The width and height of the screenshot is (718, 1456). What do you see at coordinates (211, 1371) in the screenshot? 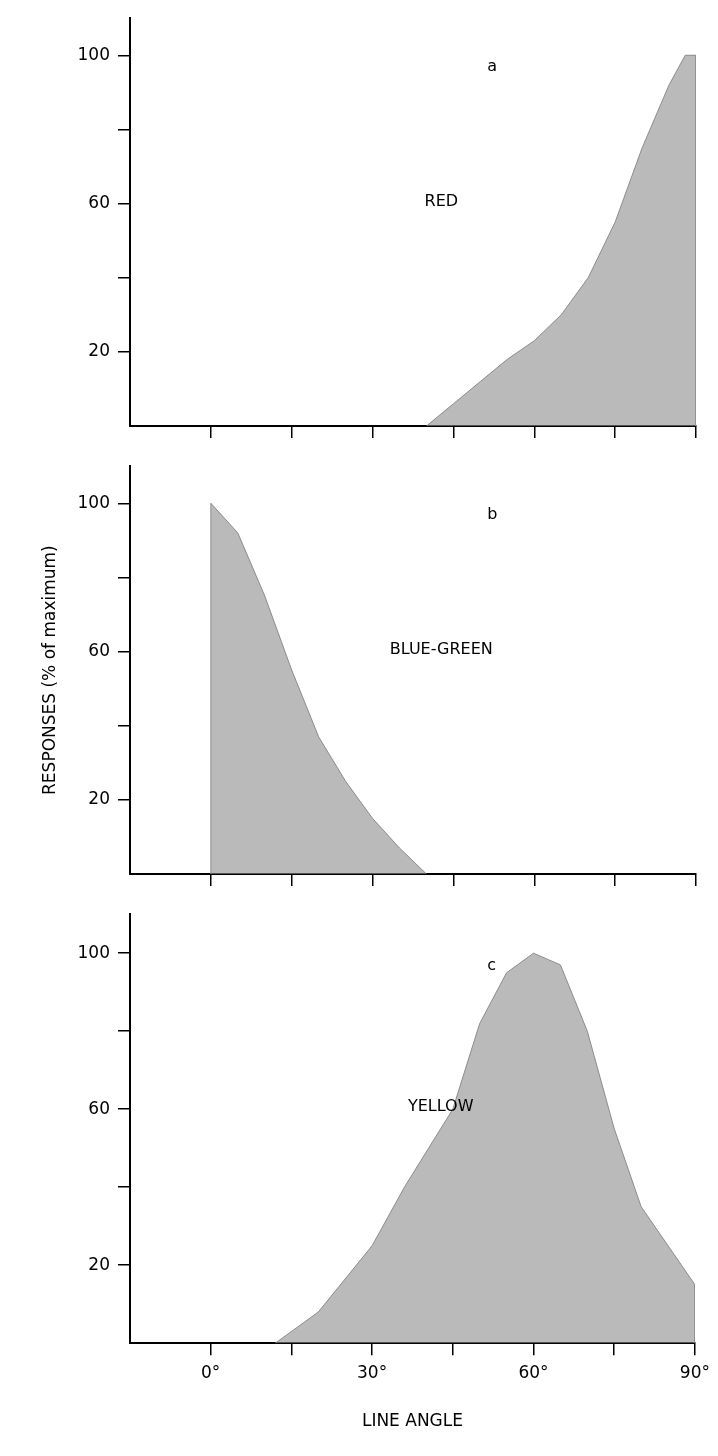
I see `x-tick-label: 0°` at bounding box center [211, 1371].